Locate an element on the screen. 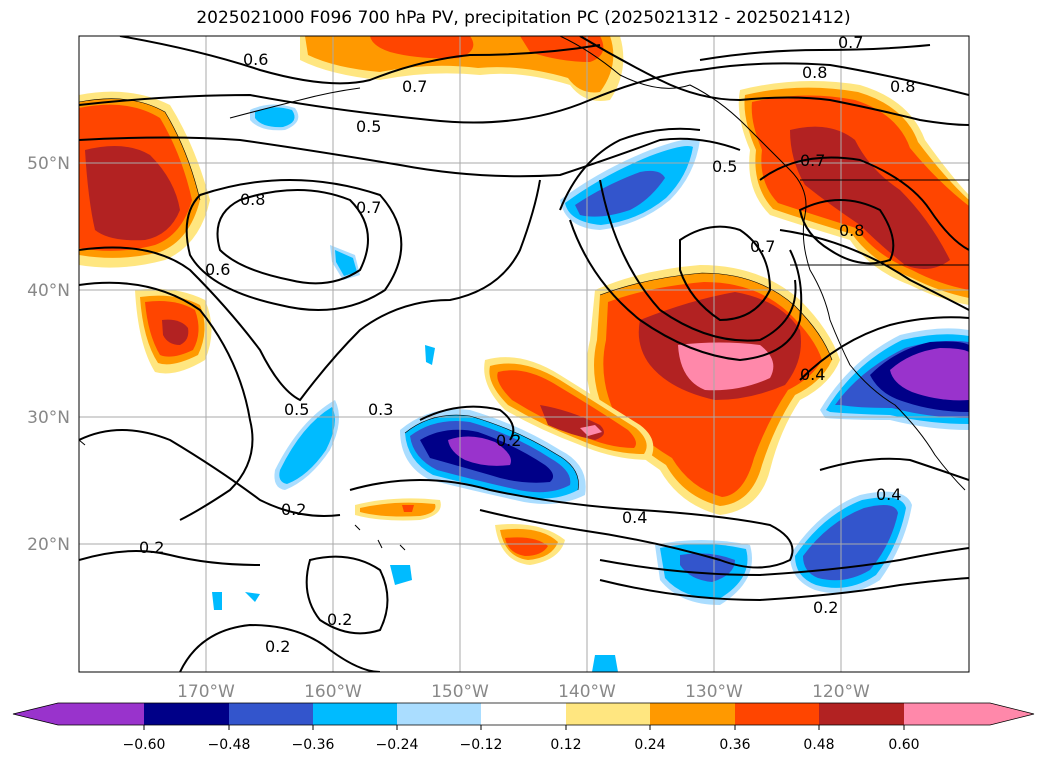 This screenshot has width=1047, height=765. lat-label: 30°N is located at coordinates (48, 418).